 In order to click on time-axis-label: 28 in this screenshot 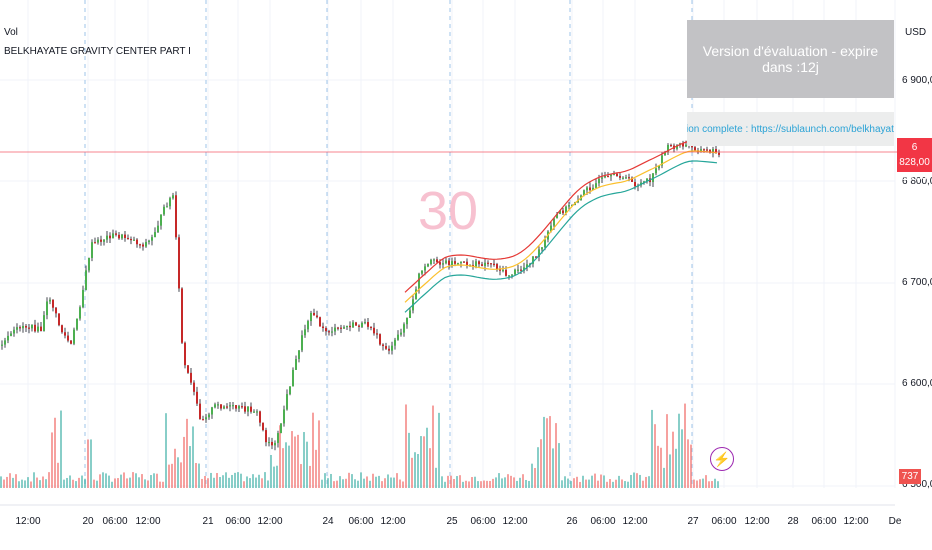, I will do `click(793, 521)`.